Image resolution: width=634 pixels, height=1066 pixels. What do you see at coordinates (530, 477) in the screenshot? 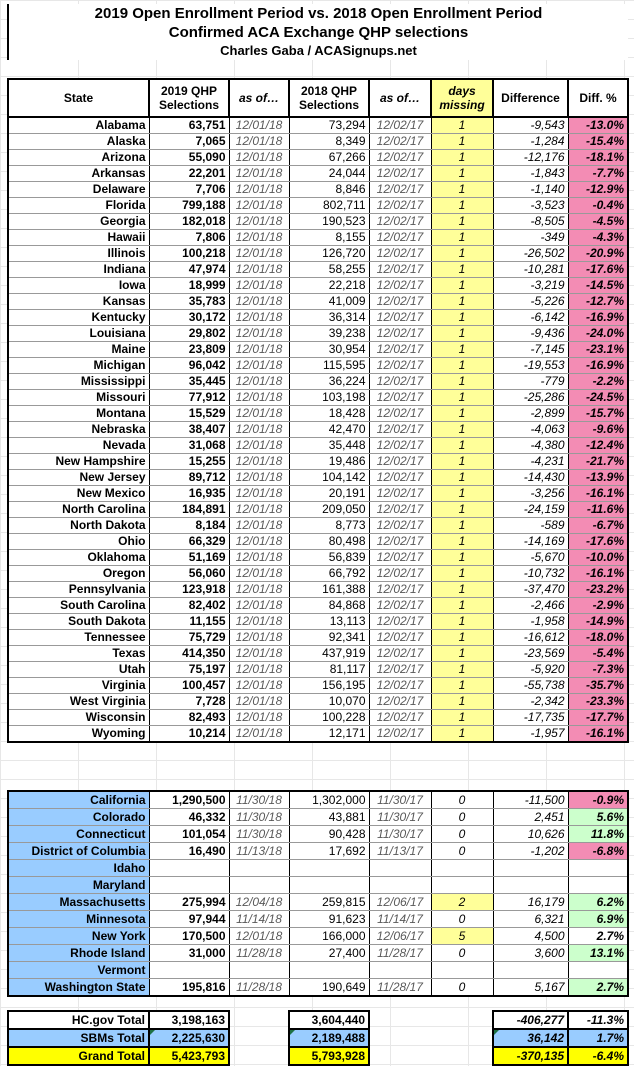
I see `difference-cell: -14,430` at bounding box center [530, 477].